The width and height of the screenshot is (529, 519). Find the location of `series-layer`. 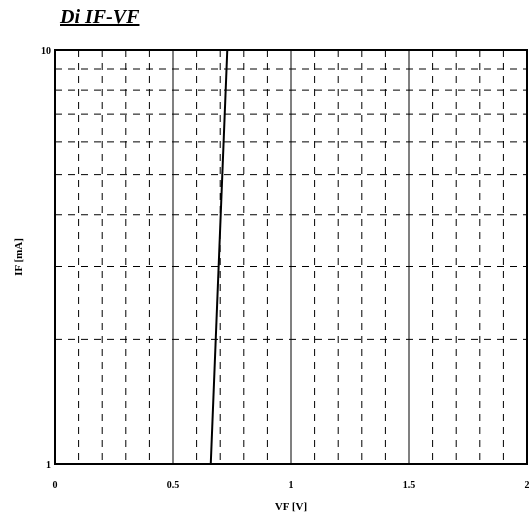

series-layer is located at coordinates (219, 257).